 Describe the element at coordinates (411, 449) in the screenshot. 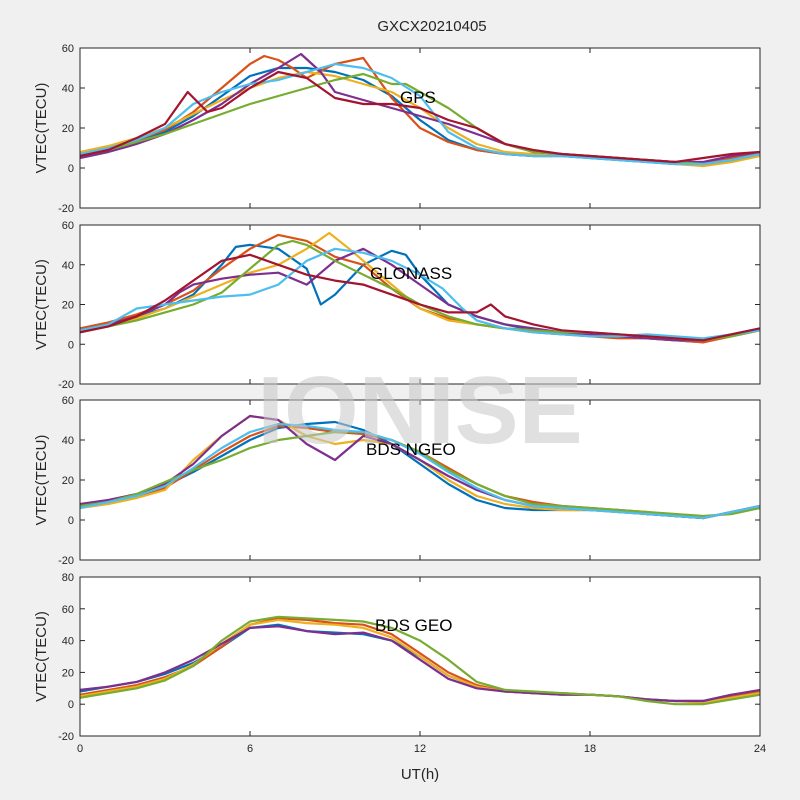

I see `panel-label: BDS NGEO` at that location.